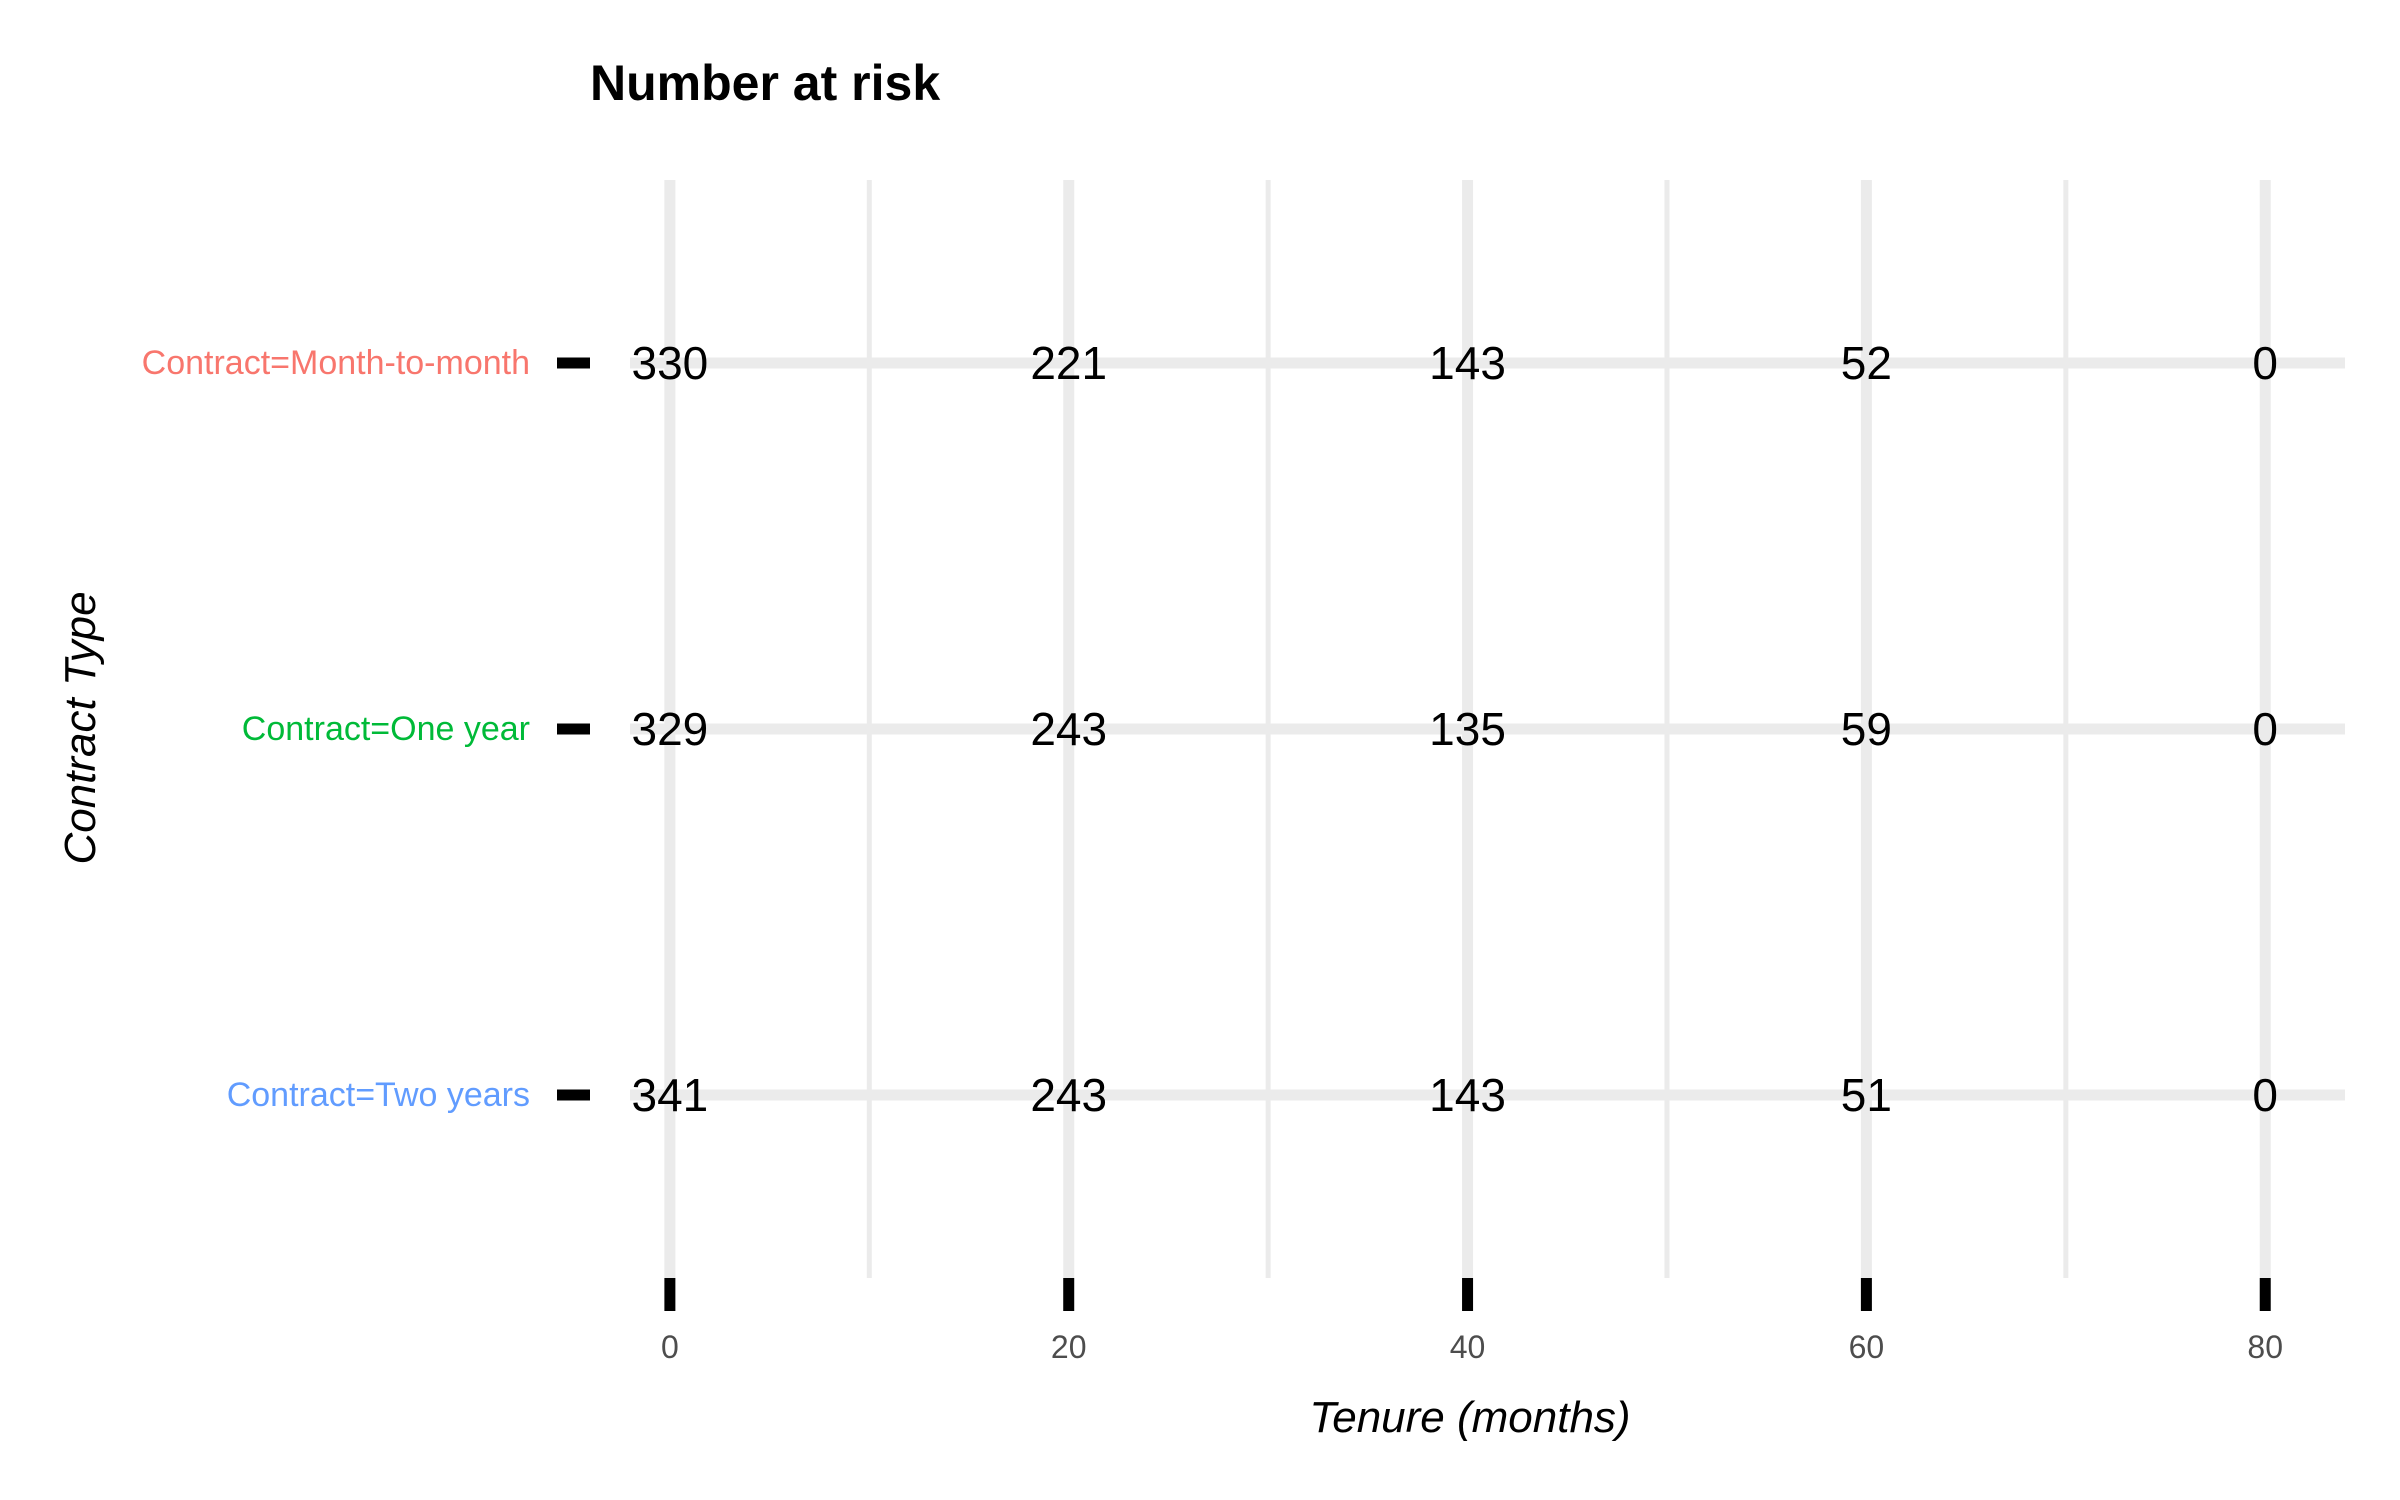  I want to click on risk-count: 52, so click(1866, 363).